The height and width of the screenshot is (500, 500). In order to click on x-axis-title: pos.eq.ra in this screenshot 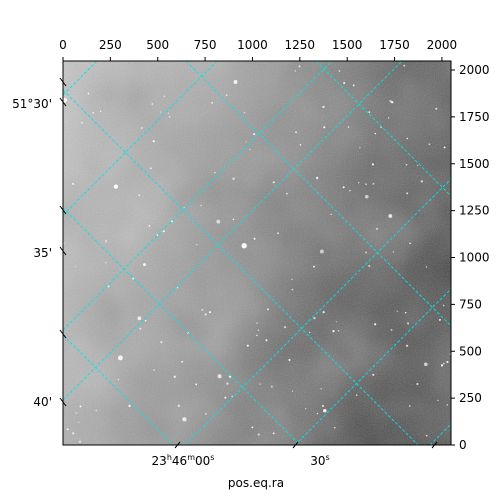, I will do `click(256, 483)`.